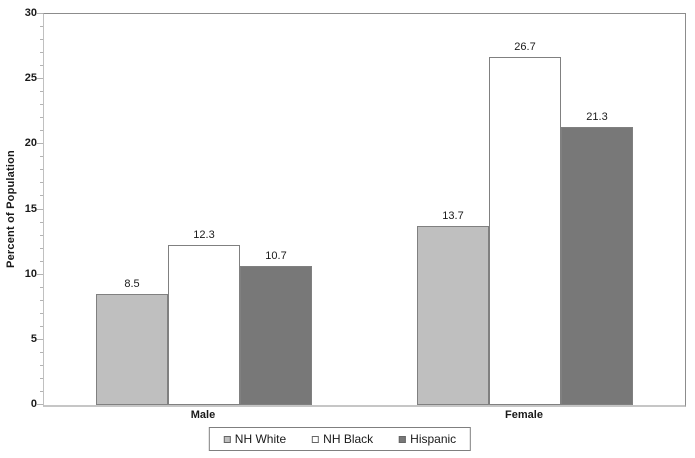 This screenshot has height=458, width=695. What do you see at coordinates (30, 78) in the screenshot?
I see `y-tick-label: 25` at bounding box center [30, 78].